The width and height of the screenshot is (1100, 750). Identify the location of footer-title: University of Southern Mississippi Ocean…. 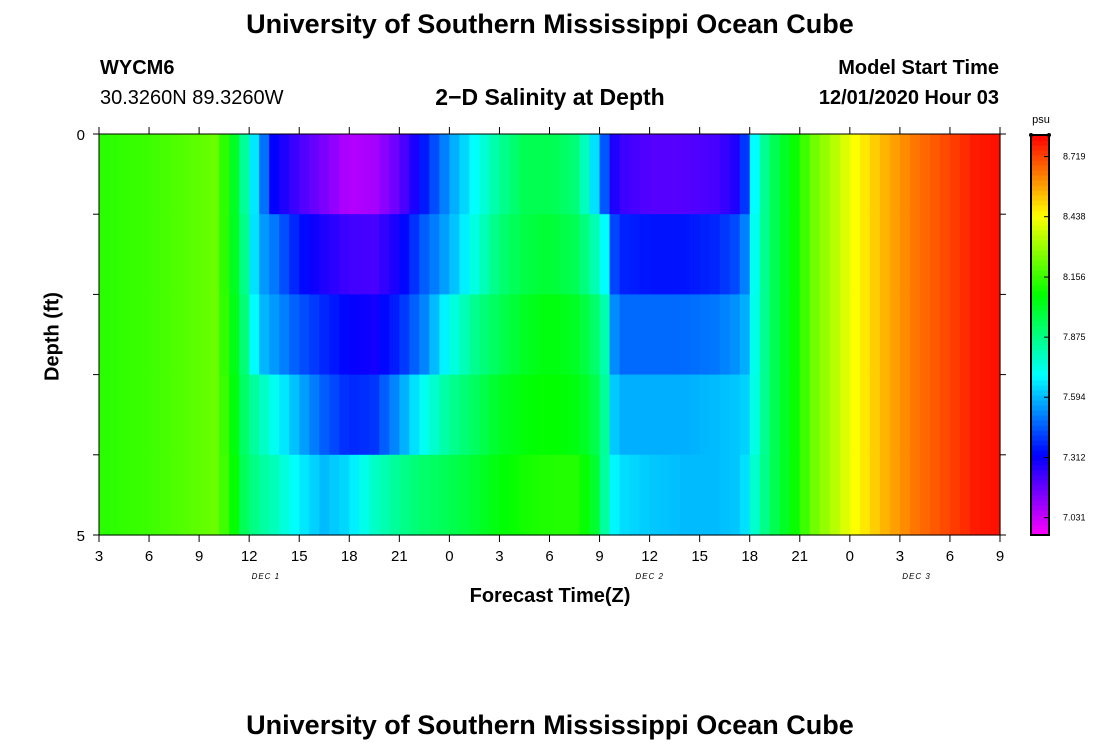
(550, 725).